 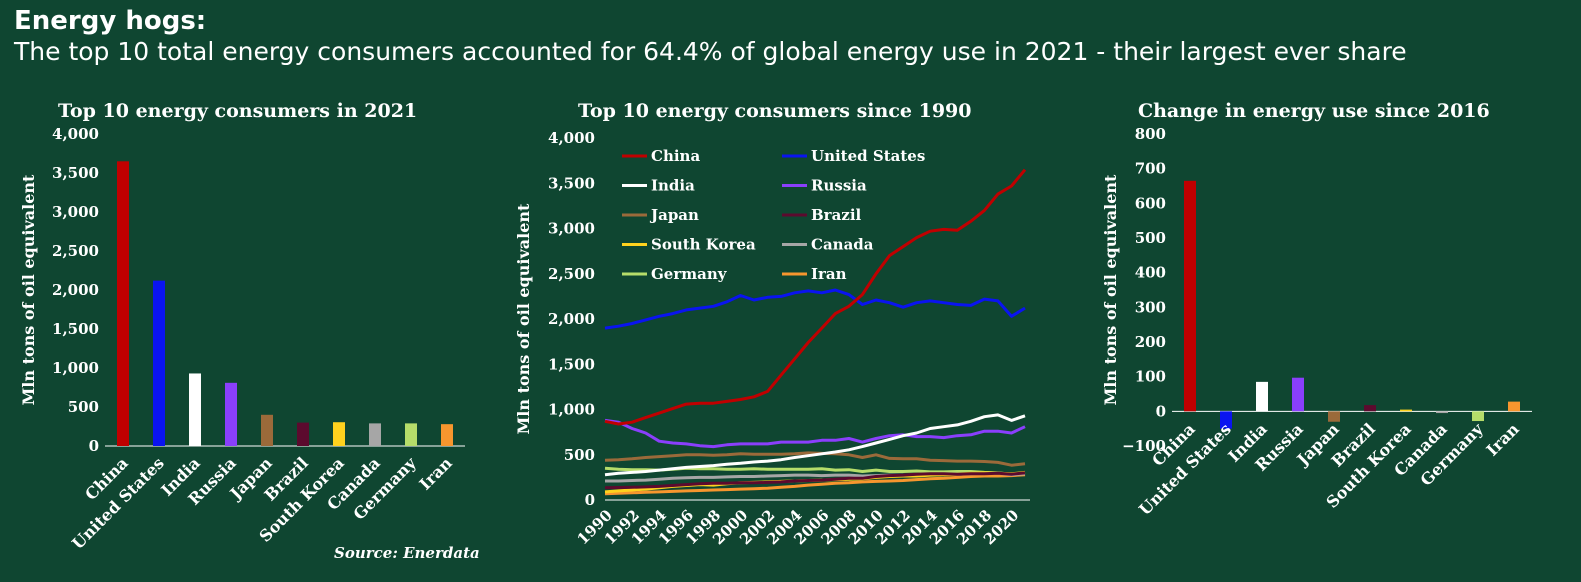 I want to click on c2-legend-label-china: China, so click(x=675, y=156).